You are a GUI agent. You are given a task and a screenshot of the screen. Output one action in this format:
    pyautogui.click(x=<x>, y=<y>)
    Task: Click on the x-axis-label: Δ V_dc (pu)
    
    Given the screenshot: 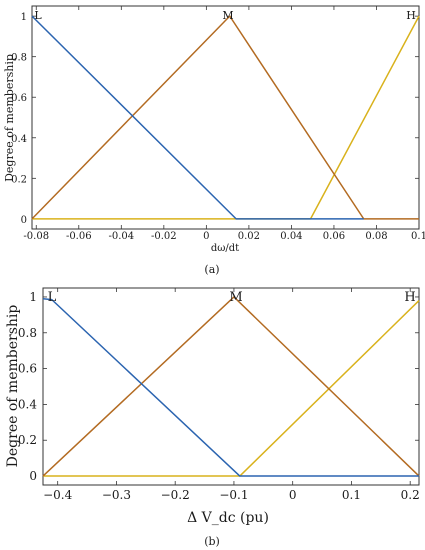 What is the action you would take?
    pyautogui.click(x=228, y=518)
    